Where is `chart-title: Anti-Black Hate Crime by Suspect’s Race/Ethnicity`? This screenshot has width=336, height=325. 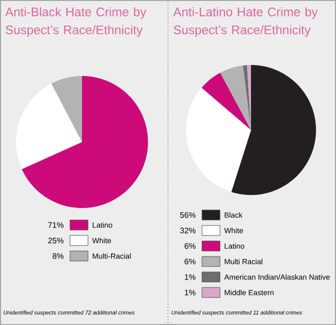 chart-title: Anti-Black Hate Crime by Suspect’s Race/Ethnicity is located at coordinates (75, 22).